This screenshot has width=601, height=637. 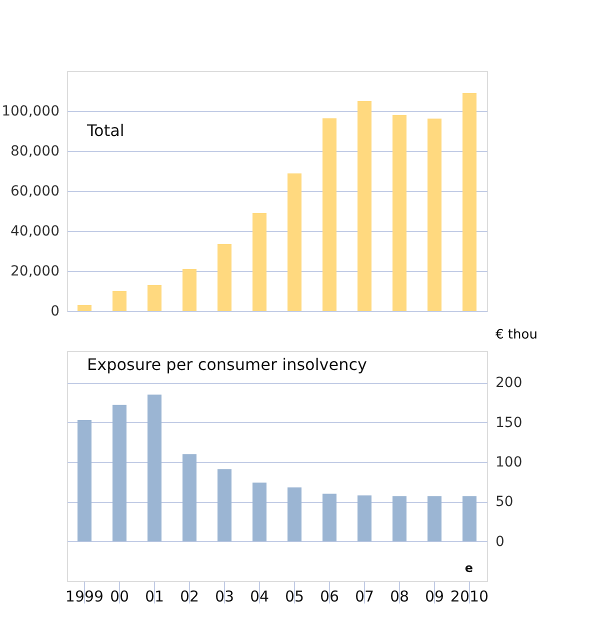 I want to click on x-tick-label: 01, so click(x=154, y=597).